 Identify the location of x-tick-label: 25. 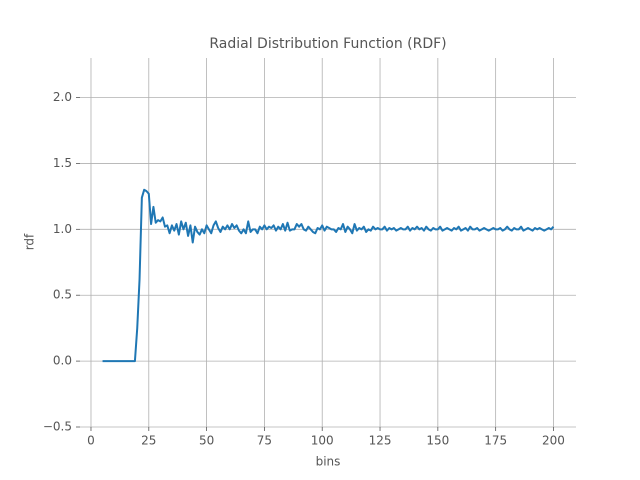
(148, 441).